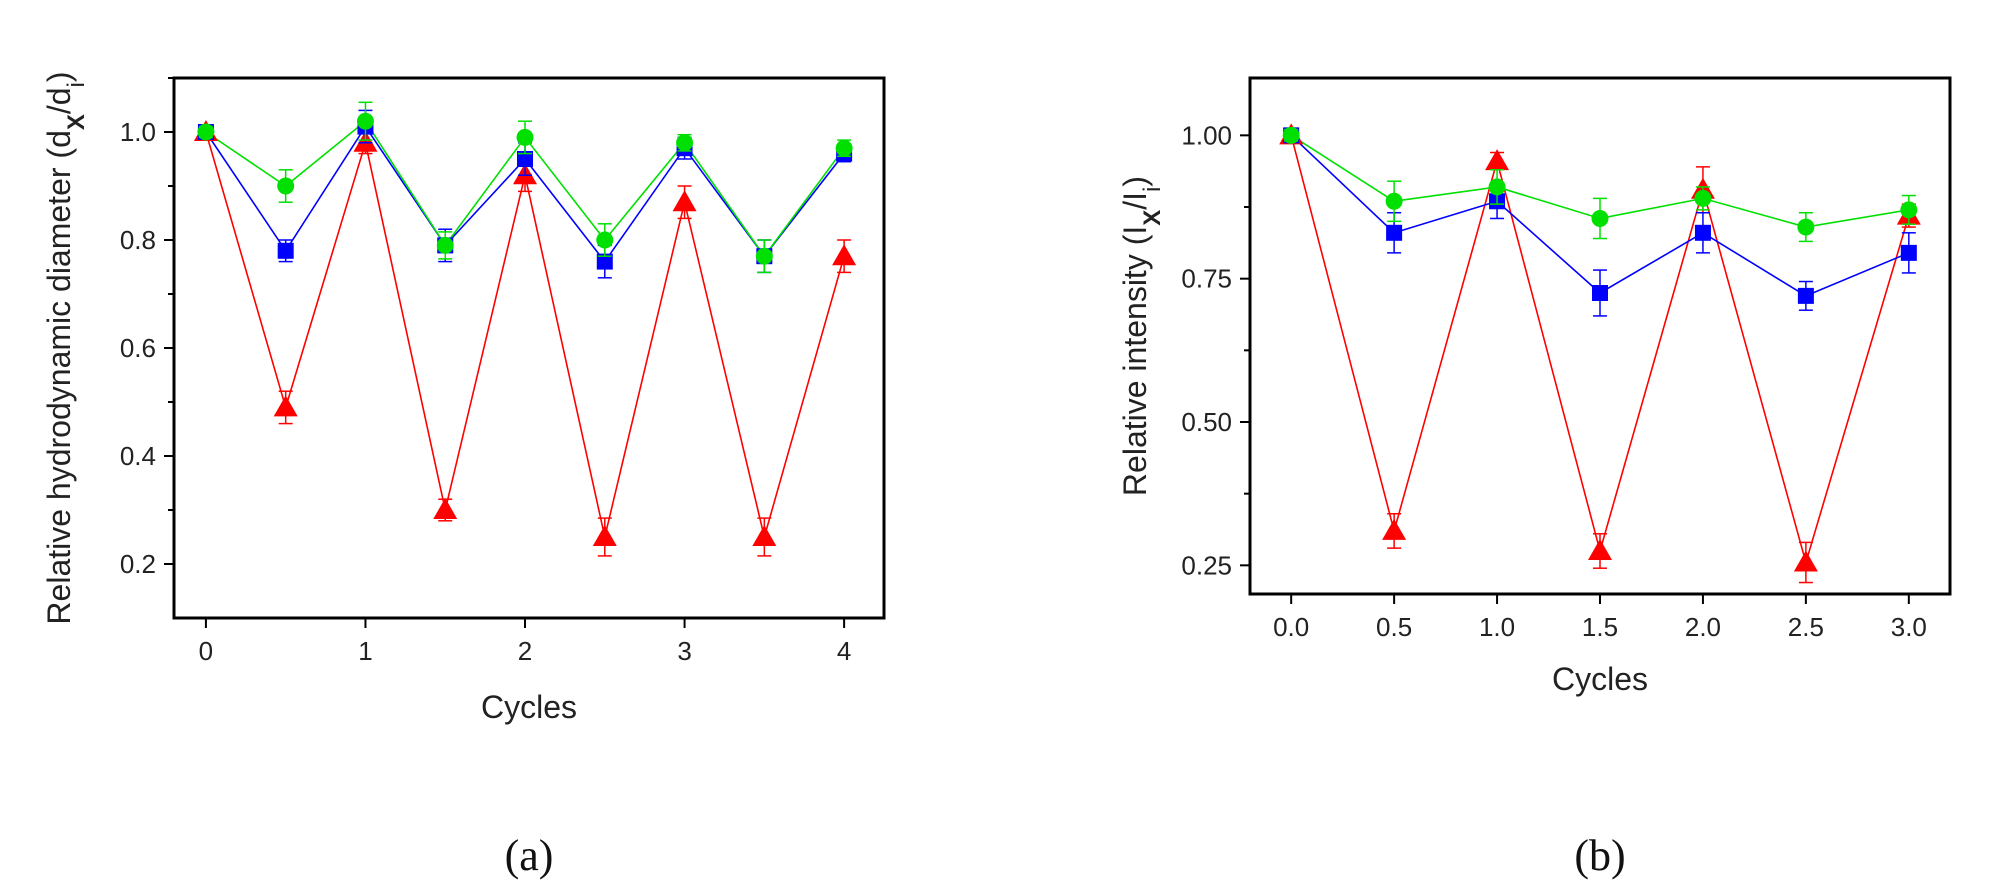 The image size is (2000, 887). I want to click on y-axis-title-part: Relative intensity (I, so click(1135, 361).